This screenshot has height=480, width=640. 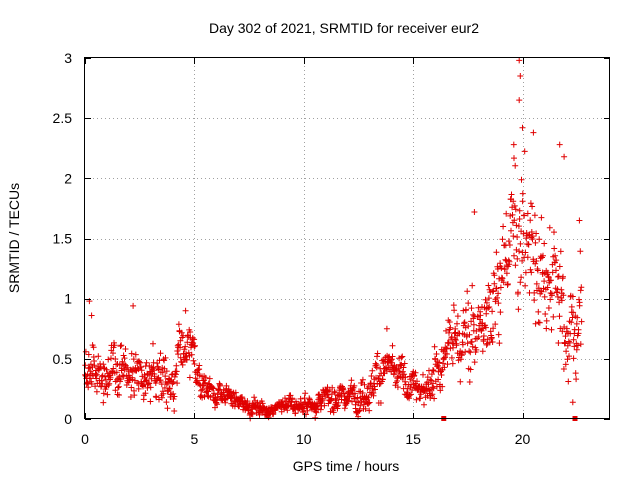 What do you see at coordinates (63, 238) in the screenshot?
I see `y-tick-labels: 0 0.5 1 1.5 2 2.5 3` at bounding box center [63, 238].